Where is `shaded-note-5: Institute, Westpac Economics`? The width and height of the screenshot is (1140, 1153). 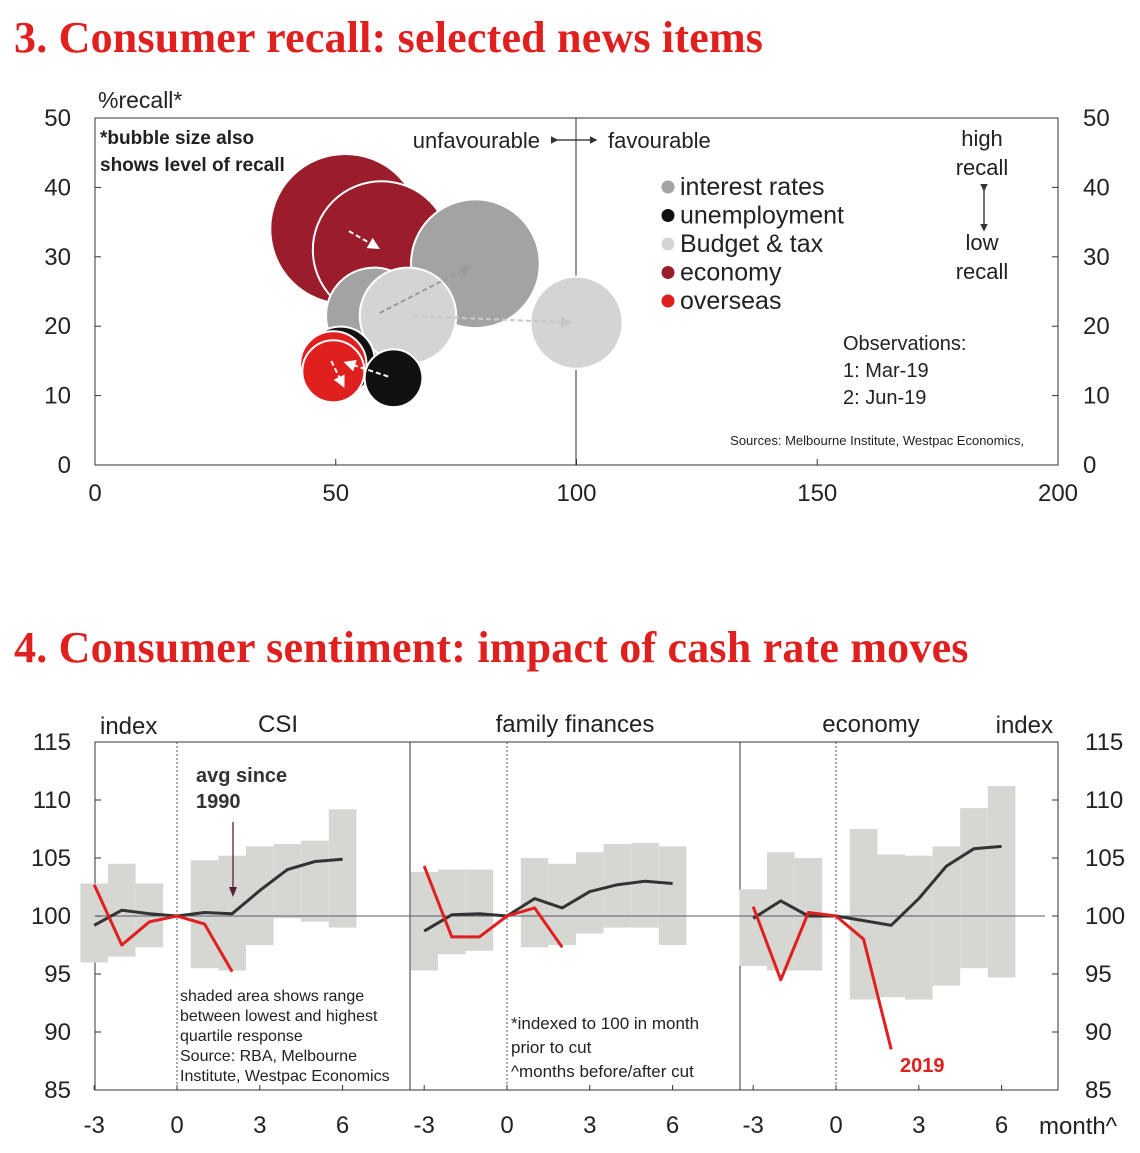 shaded-note-5: Institute, Westpac Economics is located at coordinates (285, 1076).